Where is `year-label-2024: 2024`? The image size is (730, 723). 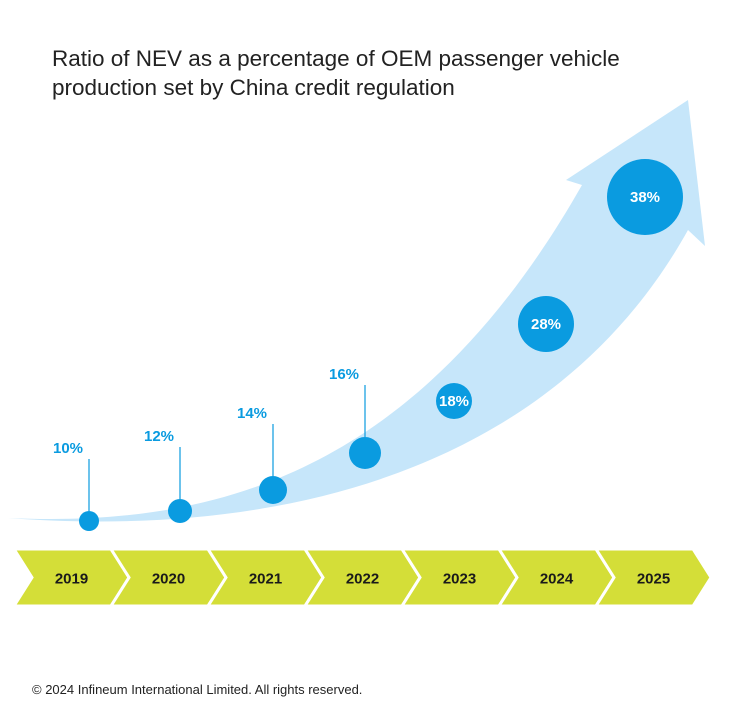
year-label-2024: 2024 is located at coordinates (557, 579).